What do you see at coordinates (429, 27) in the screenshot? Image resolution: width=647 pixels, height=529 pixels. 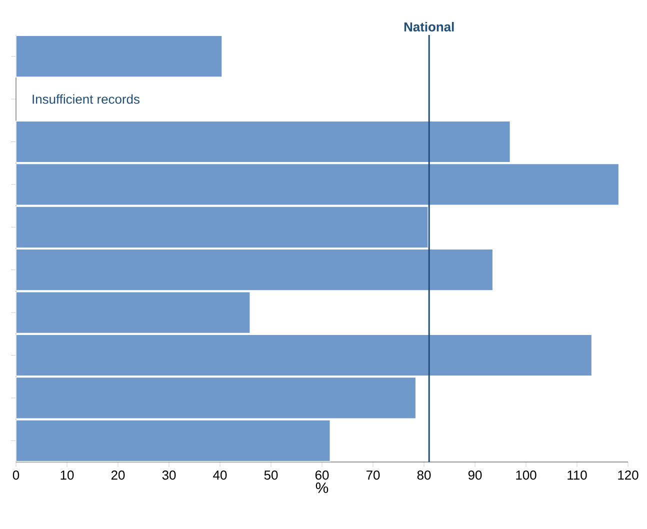 I see `ref-line-label: National` at bounding box center [429, 27].